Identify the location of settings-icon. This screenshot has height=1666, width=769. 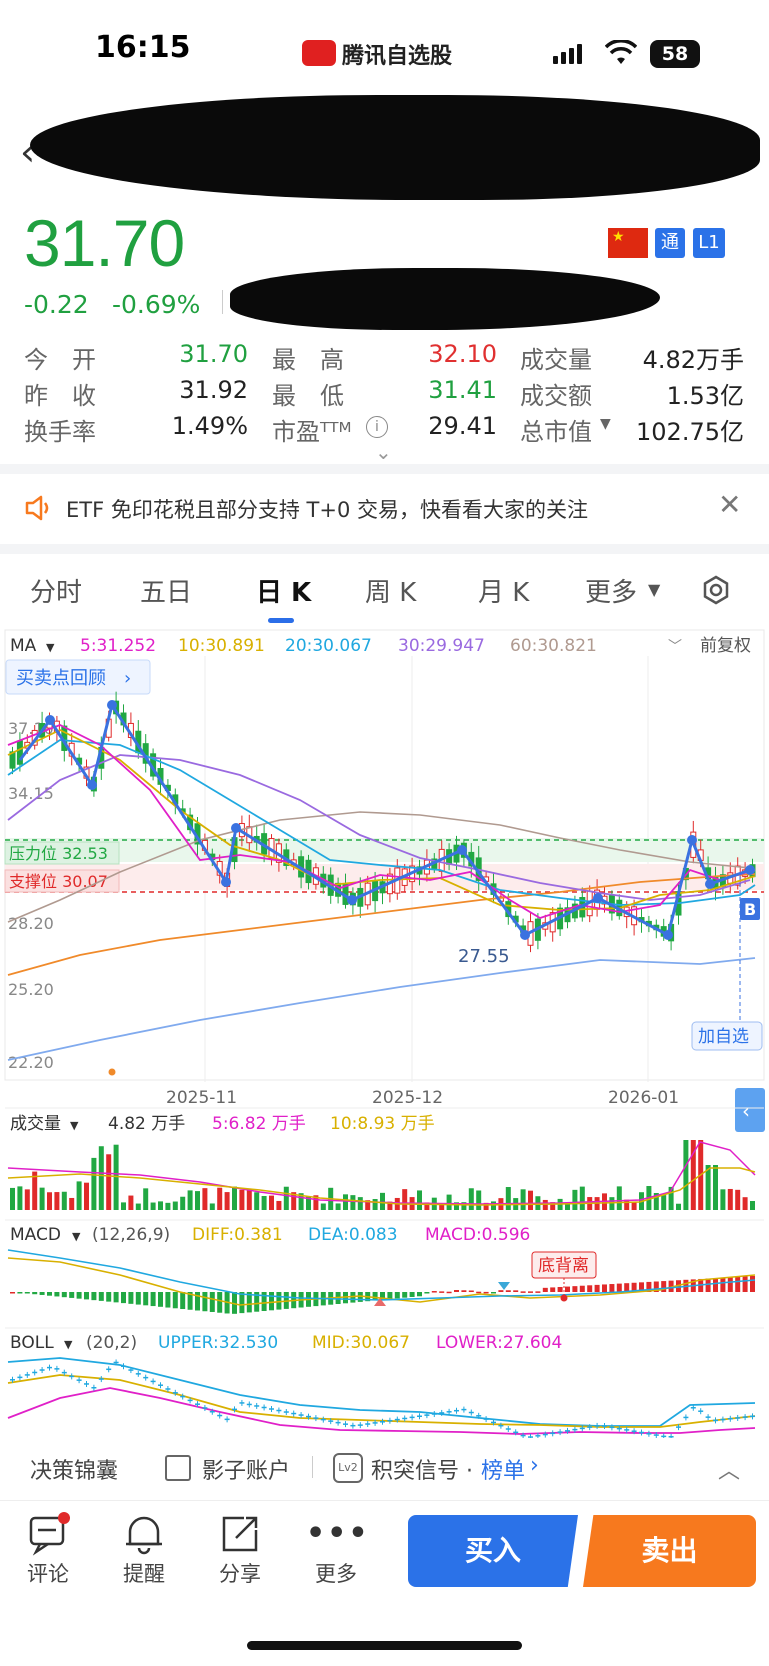
(716, 590).